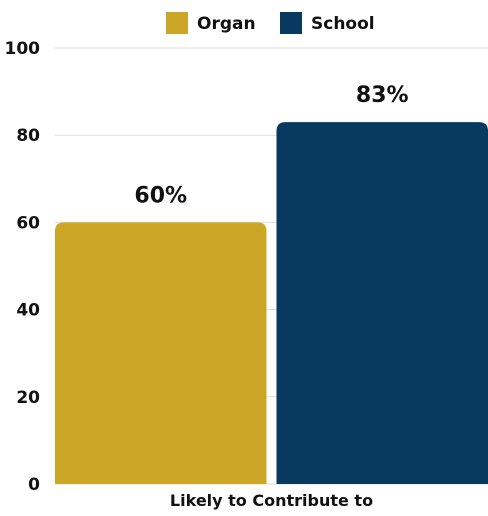  What do you see at coordinates (382, 95) in the screenshot?
I see `data-label-school: 83%` at bounding box center [382, 95].